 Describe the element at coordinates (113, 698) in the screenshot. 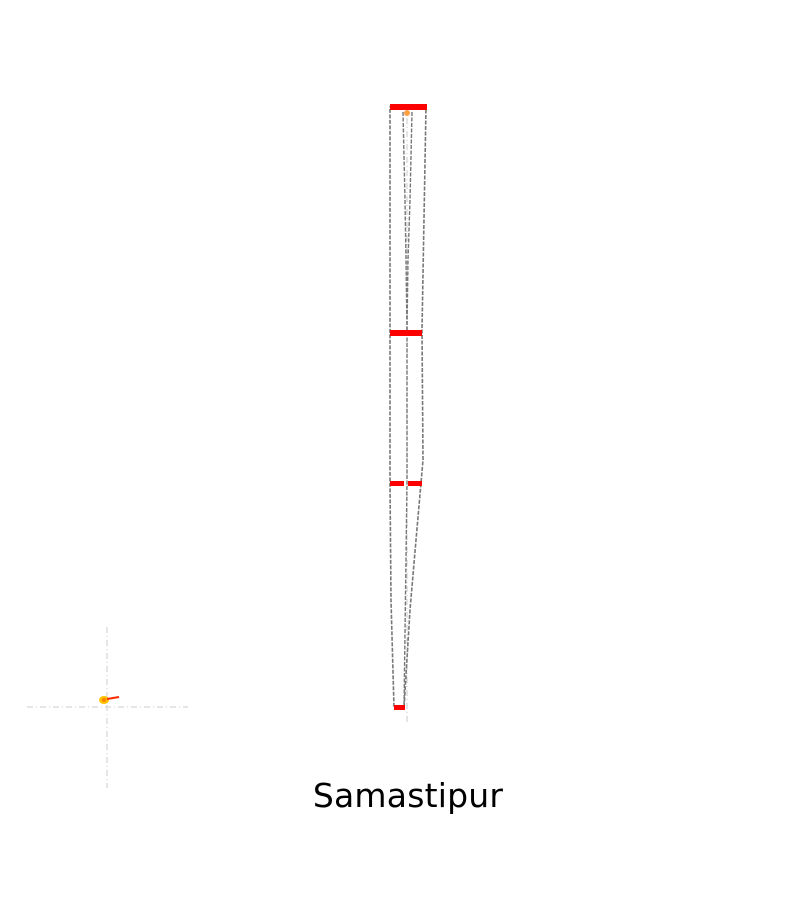

I see `locator-pointer` at that location.